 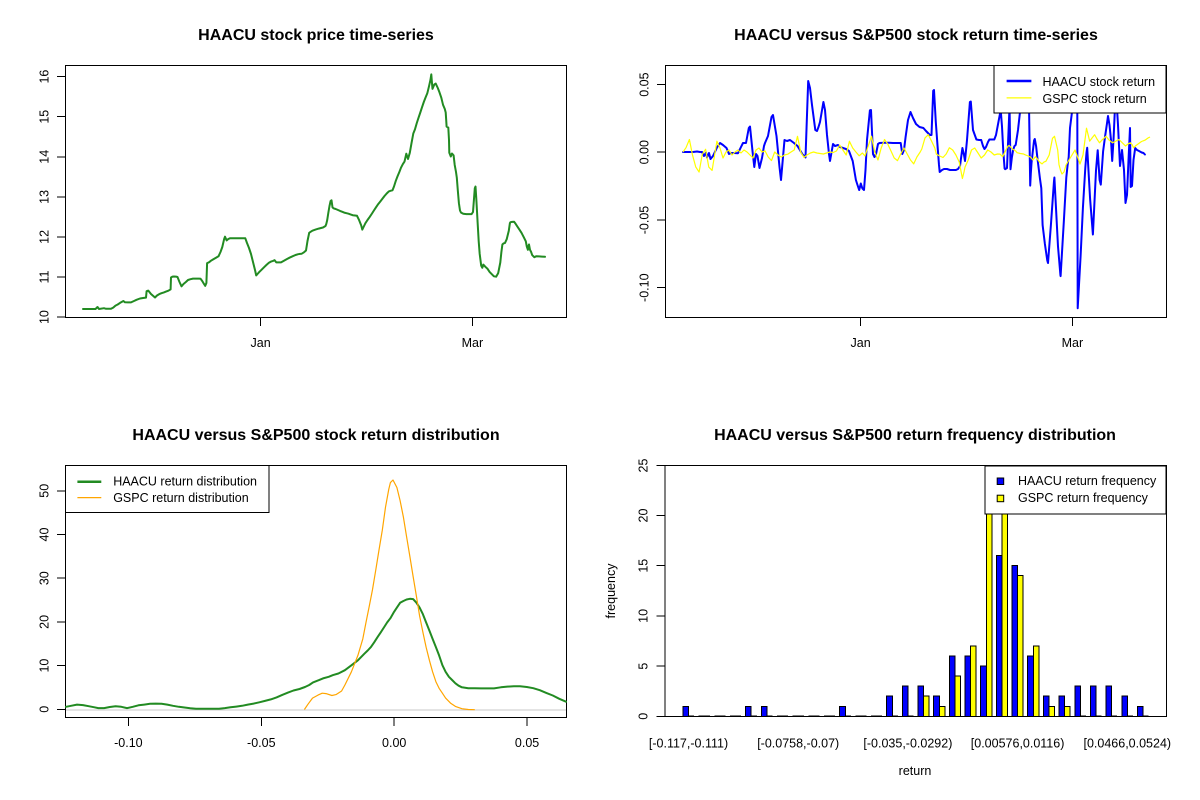 What do you see at coordinates (1087, 481) in the screenshot?
I see `svg-text: HAACU return frequency` at bounding box center [1087, 481].